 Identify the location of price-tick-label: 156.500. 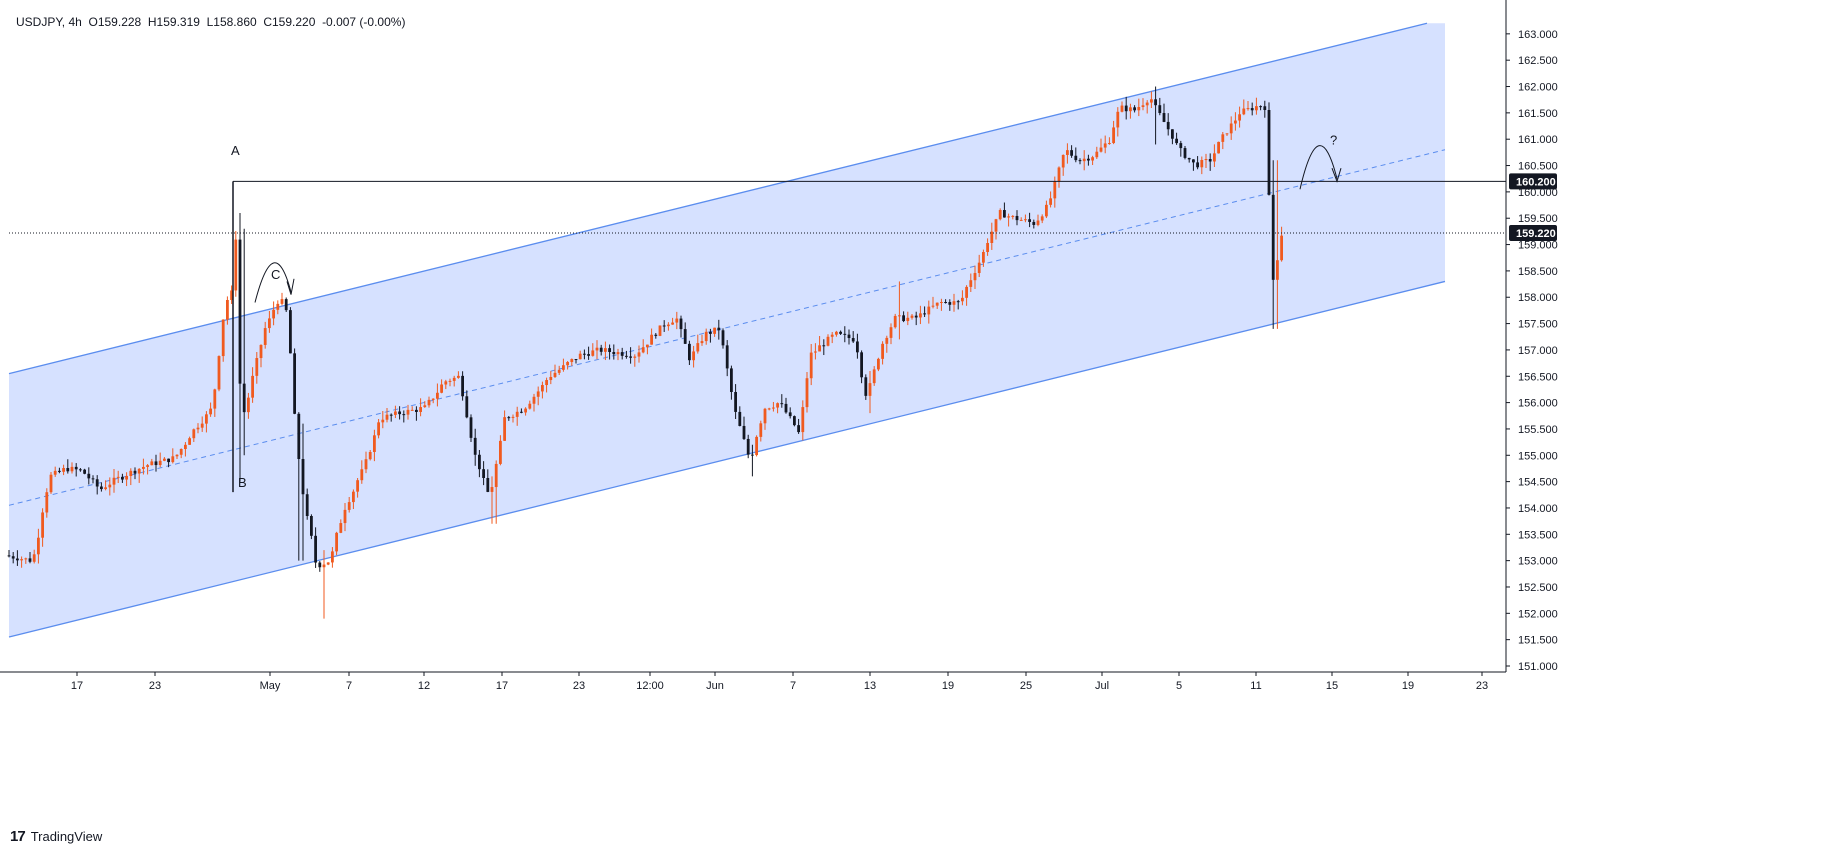
(1538, 377).